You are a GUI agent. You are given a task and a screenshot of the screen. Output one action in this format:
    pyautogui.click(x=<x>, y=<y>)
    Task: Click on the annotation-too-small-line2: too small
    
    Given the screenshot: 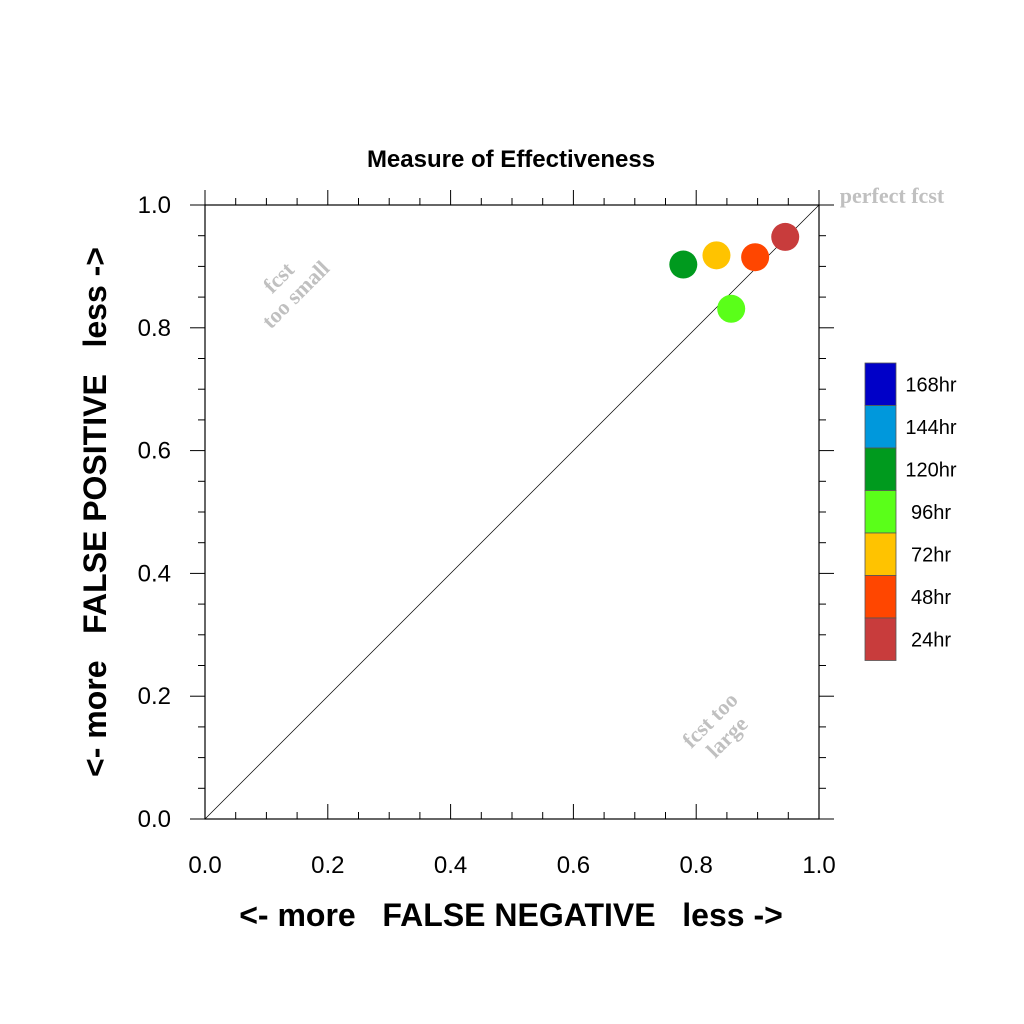 What is the action you would take?
    pyautogui.click(x=296, y=295)
    